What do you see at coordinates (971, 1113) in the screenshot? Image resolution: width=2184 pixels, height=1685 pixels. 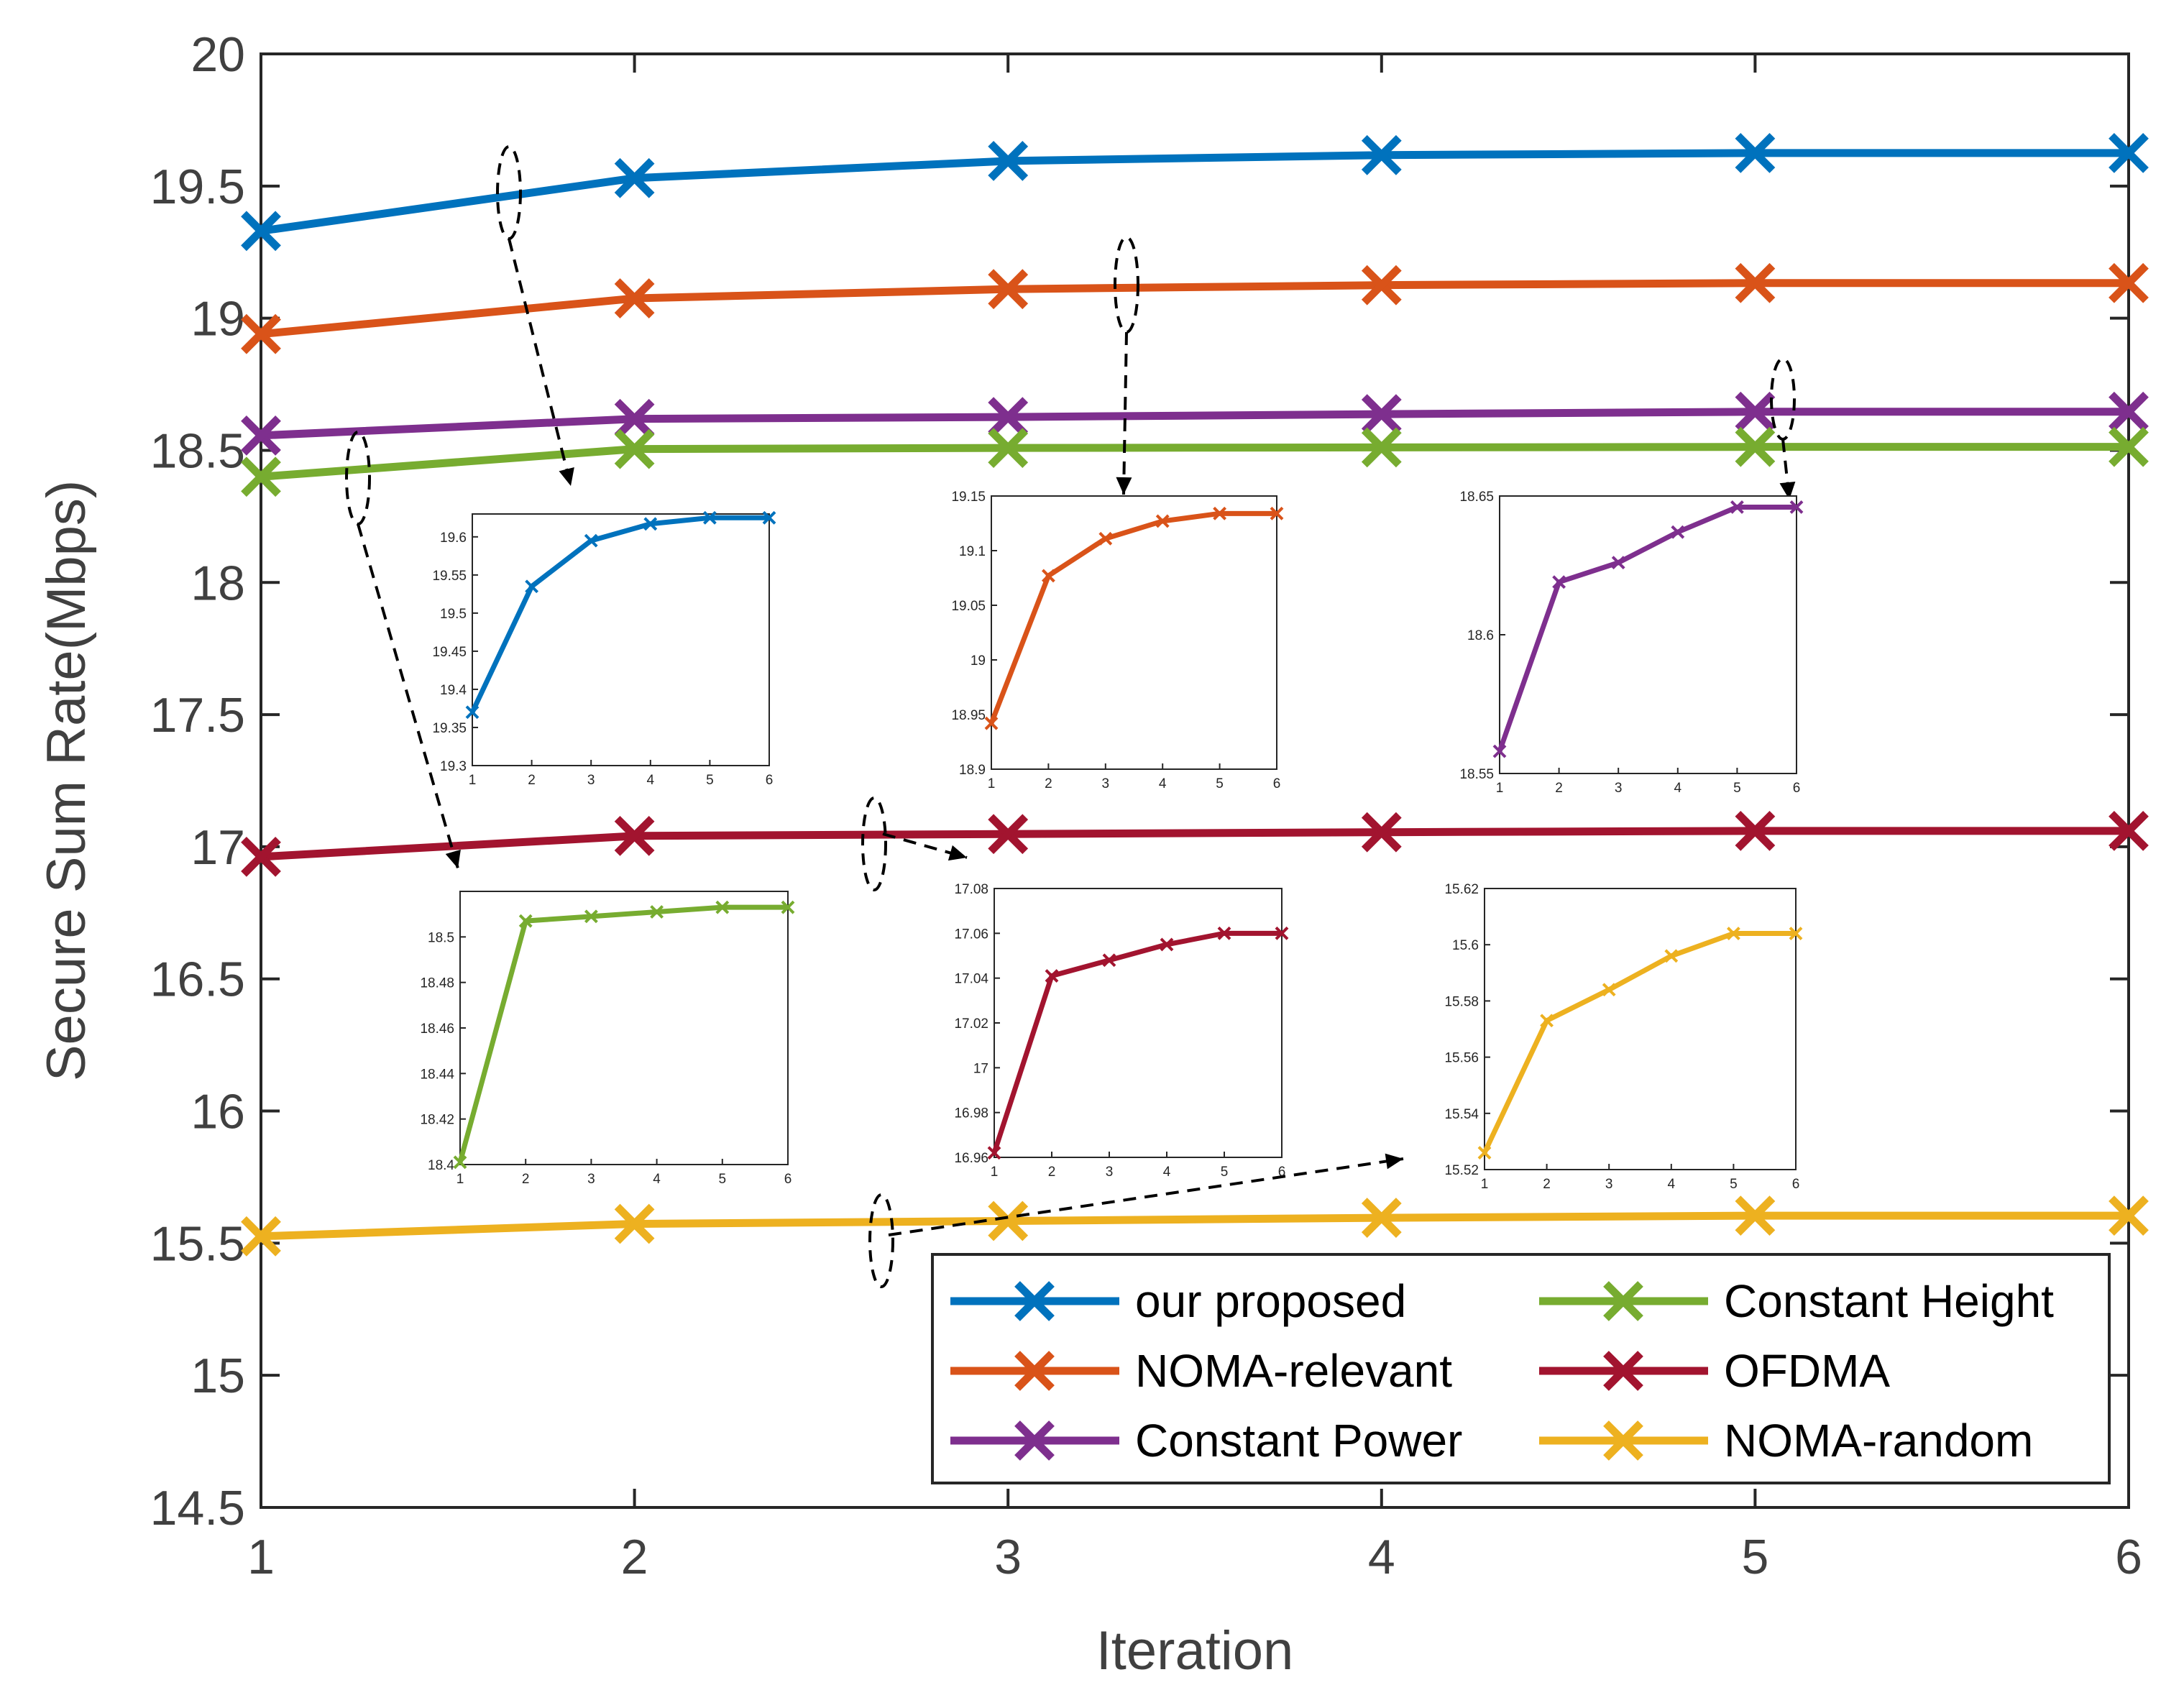 I see `inset-y-tick-label: 16.98` at bounding box center [971, 1113].